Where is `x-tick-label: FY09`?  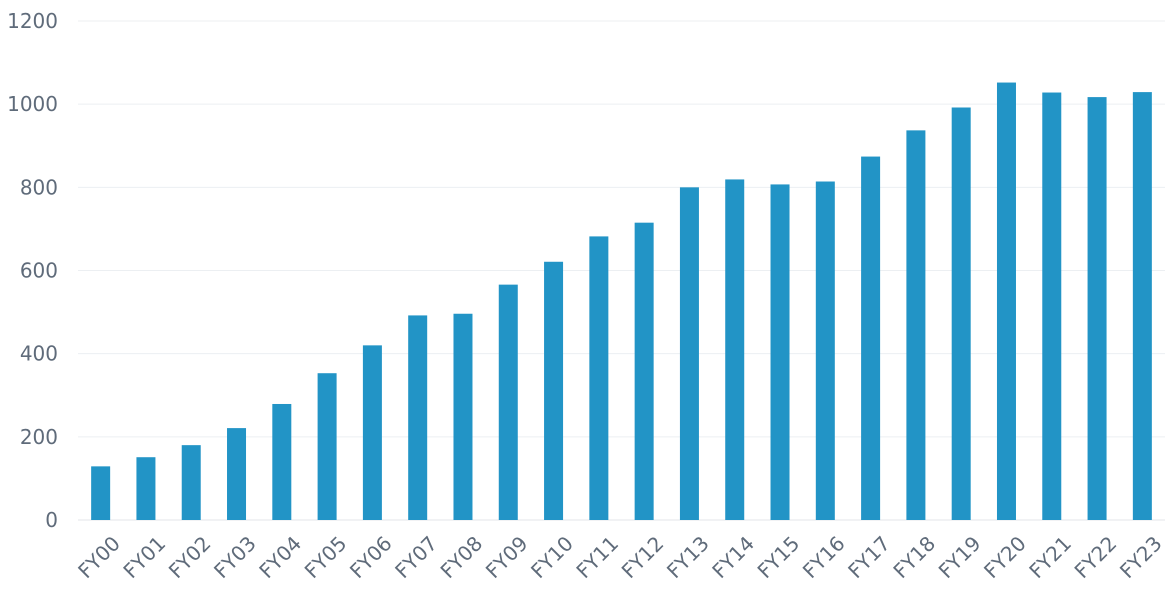 x-tick-label: FY09 is located at coordinates (507, 557).